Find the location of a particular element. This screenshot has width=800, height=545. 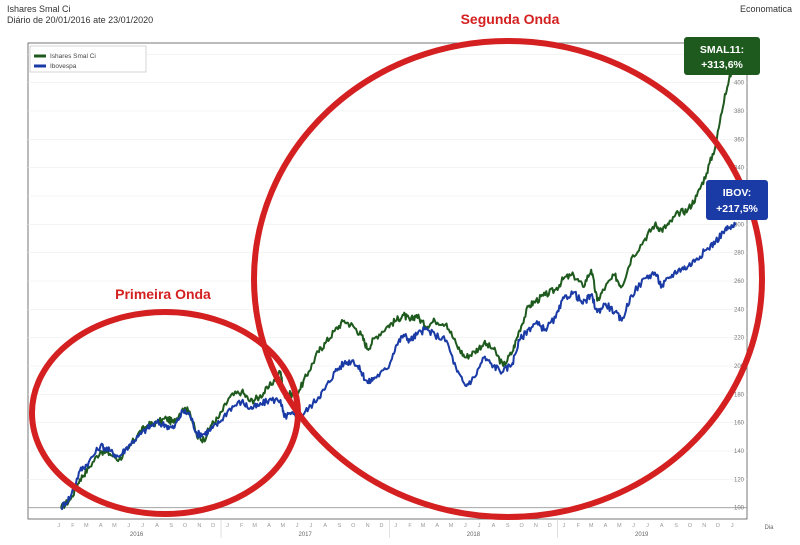

y-tick-label: 220 is located at coordinates (739, 339).